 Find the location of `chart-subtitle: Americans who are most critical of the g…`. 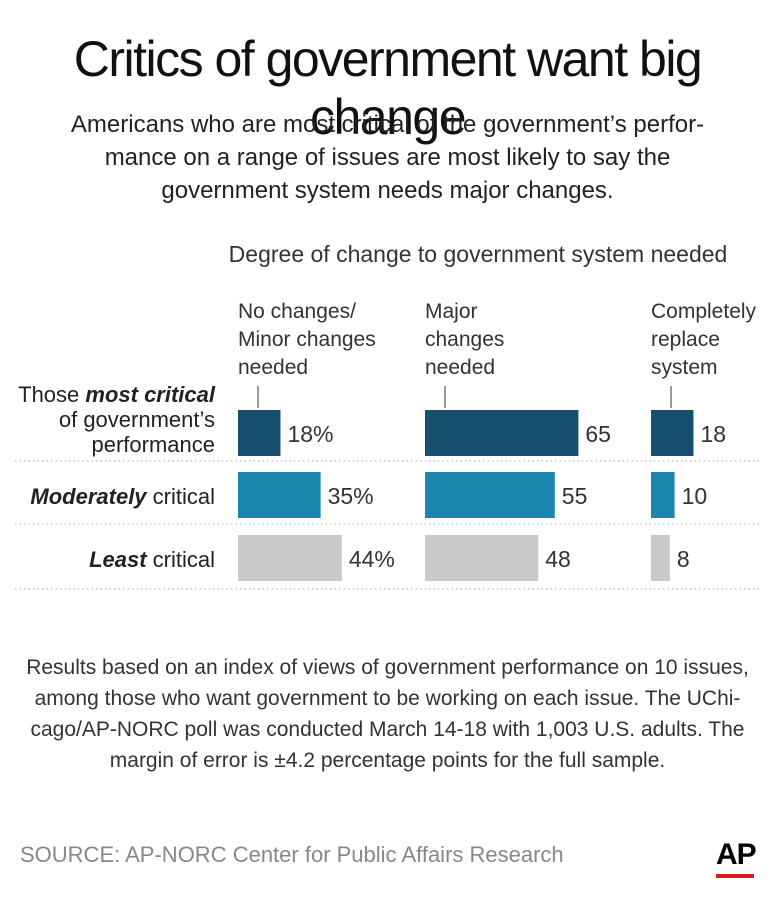

chart-subtitle: Americans who are most critical of the g… is located at coordinates (387, 157).